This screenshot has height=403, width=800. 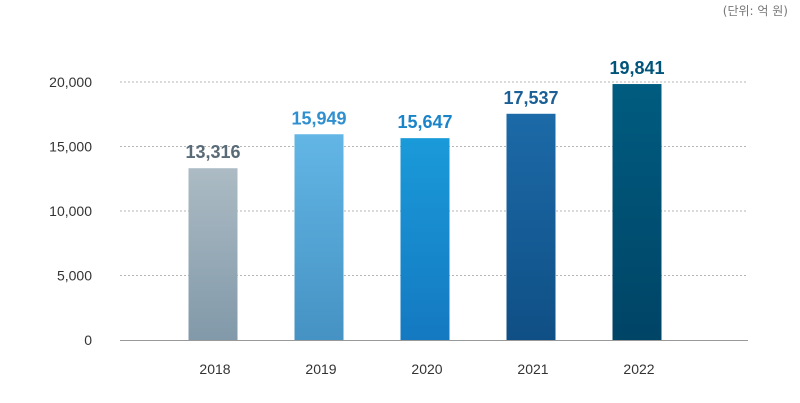 I want to click on x-tick-label-2020: 2020, so click(x=426, y=369).